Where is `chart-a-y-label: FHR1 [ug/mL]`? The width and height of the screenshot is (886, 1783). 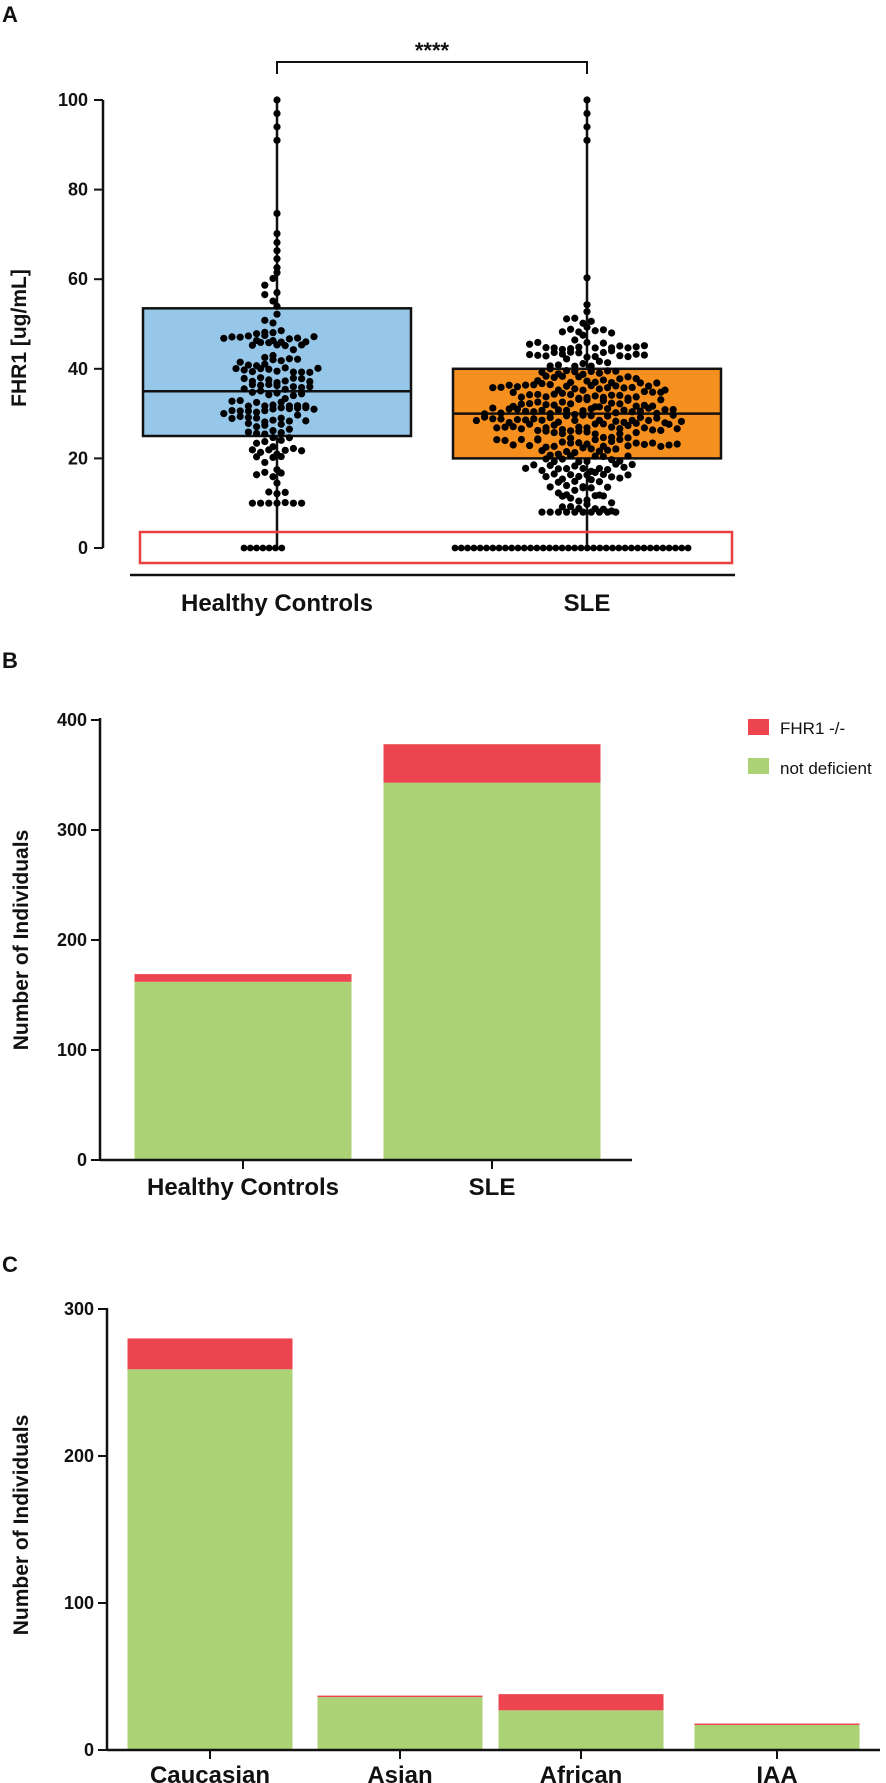 chart-a-y-label: FHR1 [ug/mL] is located at coordinates (19, 338).